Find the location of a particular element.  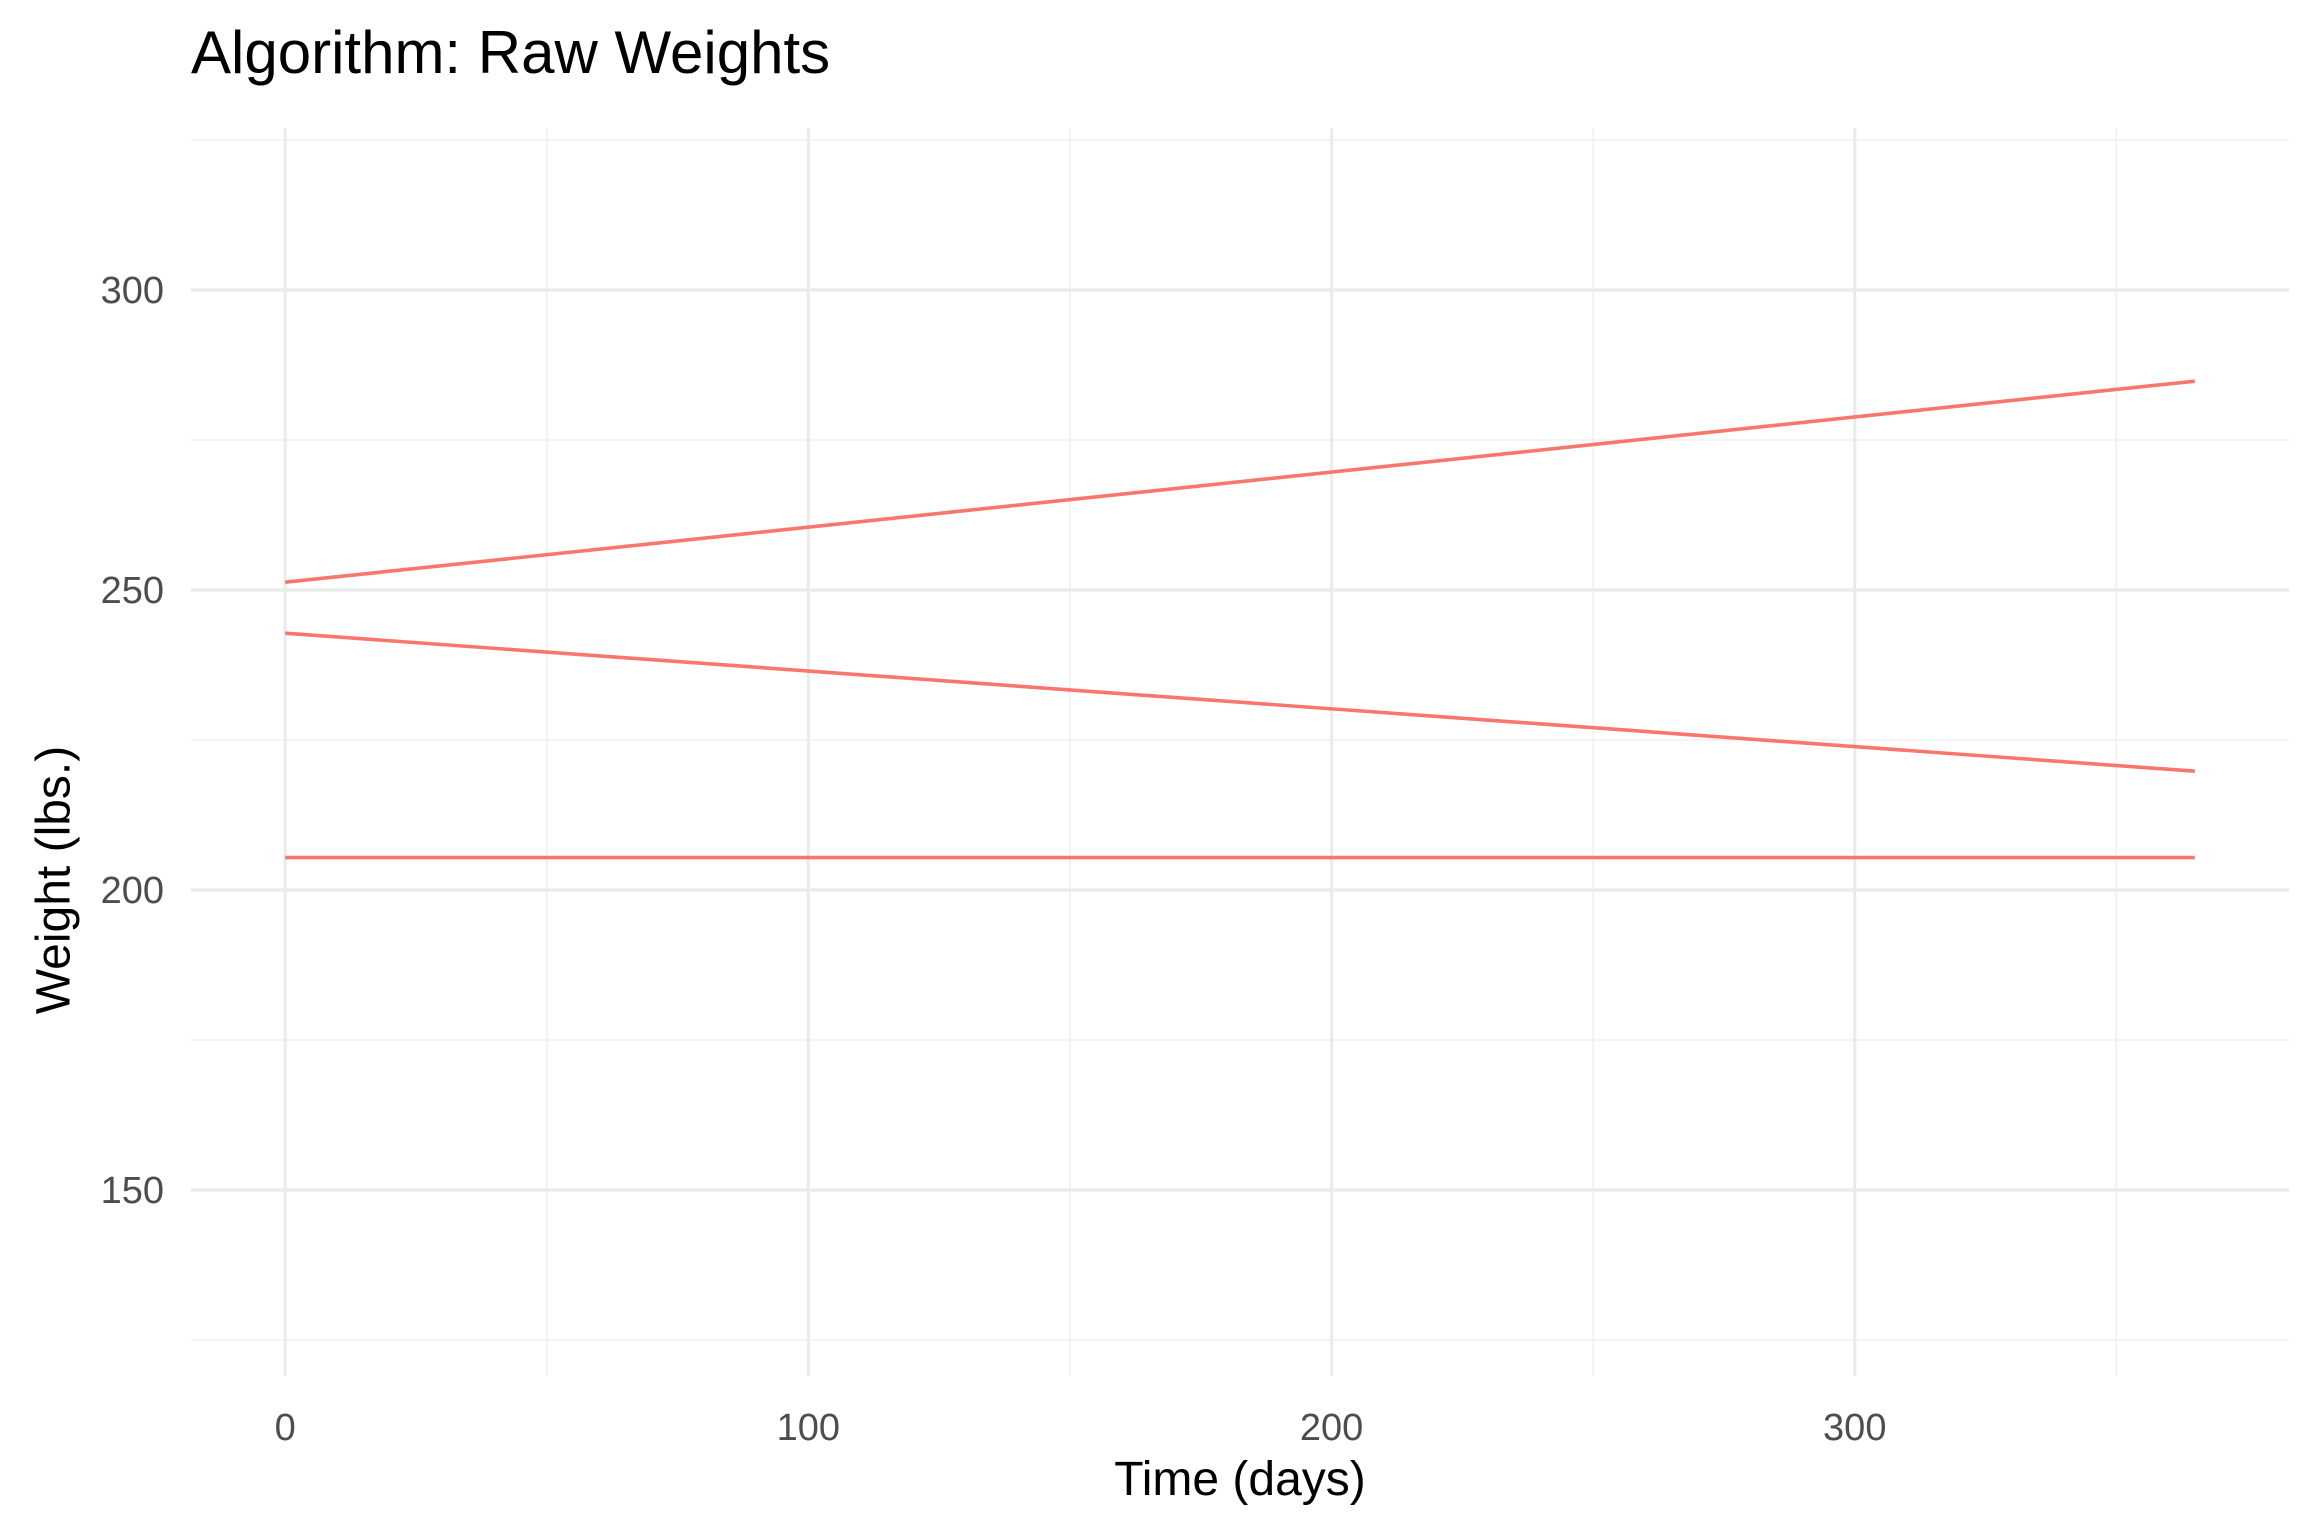

y-tick-label: 300 is located at coordinates (132, 291).